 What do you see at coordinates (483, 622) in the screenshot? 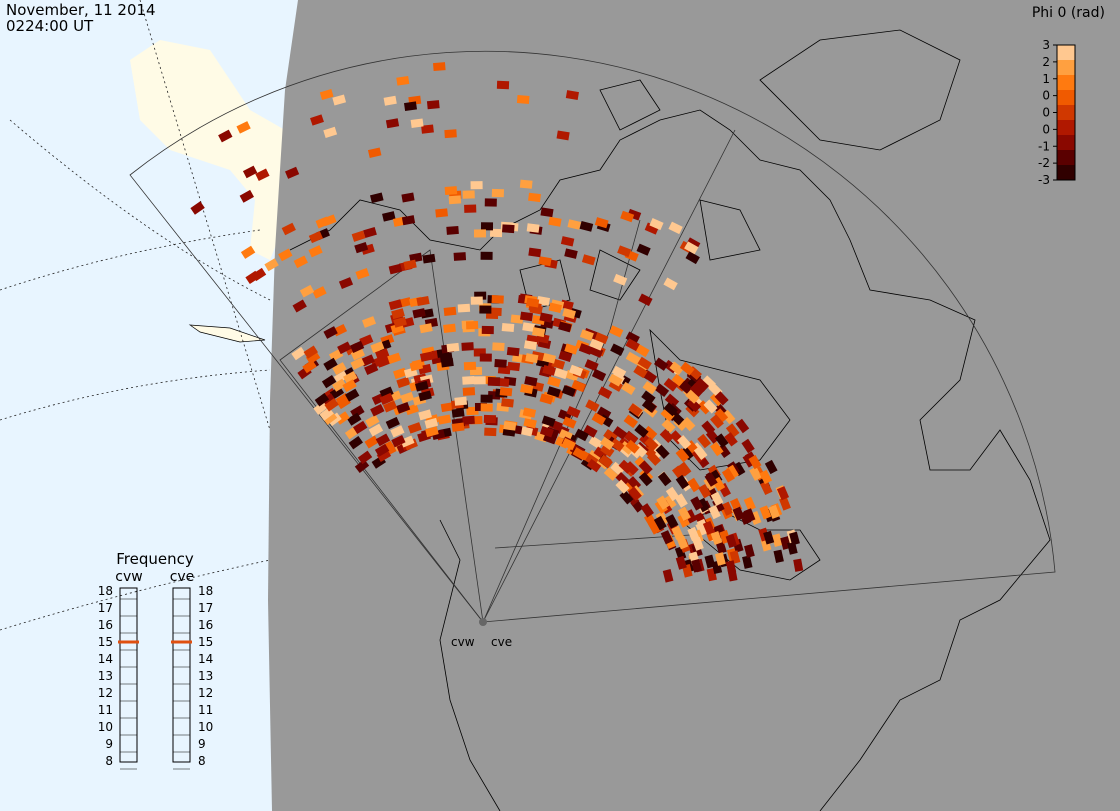
I see `radar-site` at bounding box center [483, 622].